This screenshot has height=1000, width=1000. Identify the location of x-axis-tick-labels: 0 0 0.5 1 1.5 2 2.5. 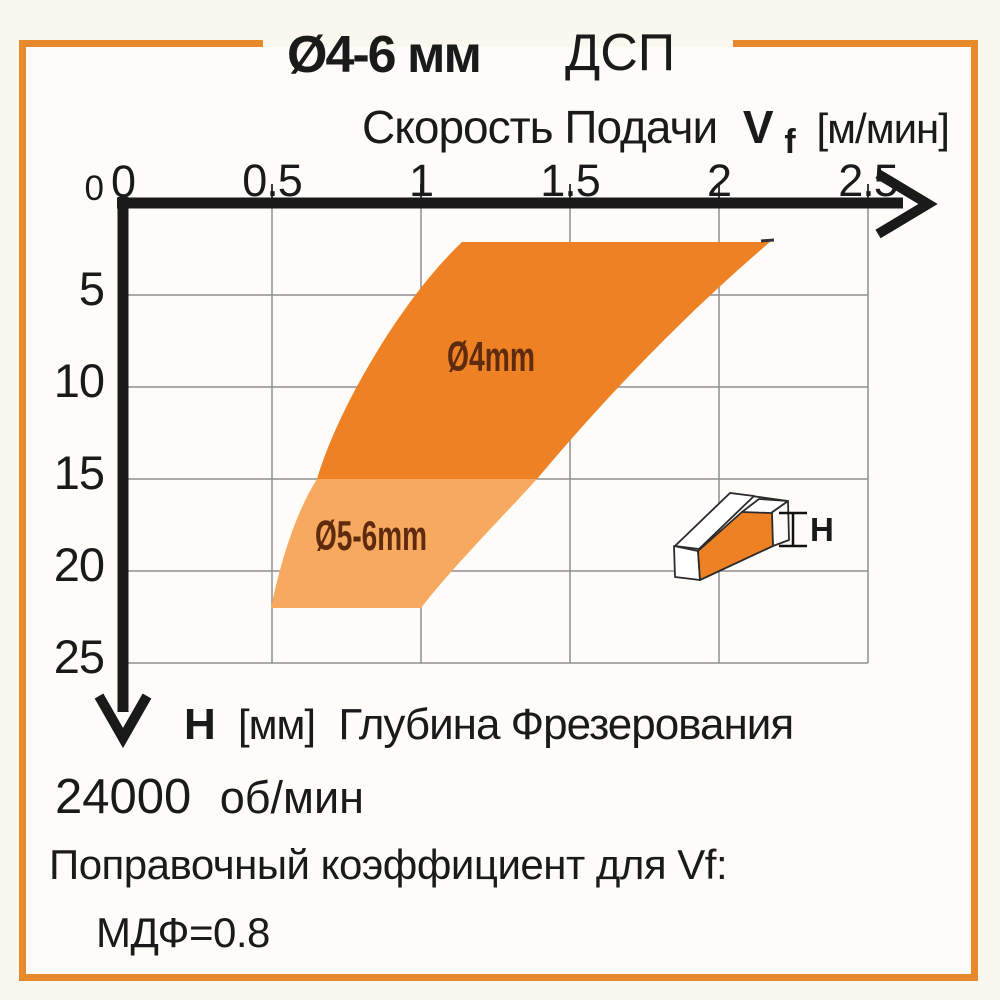
(492, 181).